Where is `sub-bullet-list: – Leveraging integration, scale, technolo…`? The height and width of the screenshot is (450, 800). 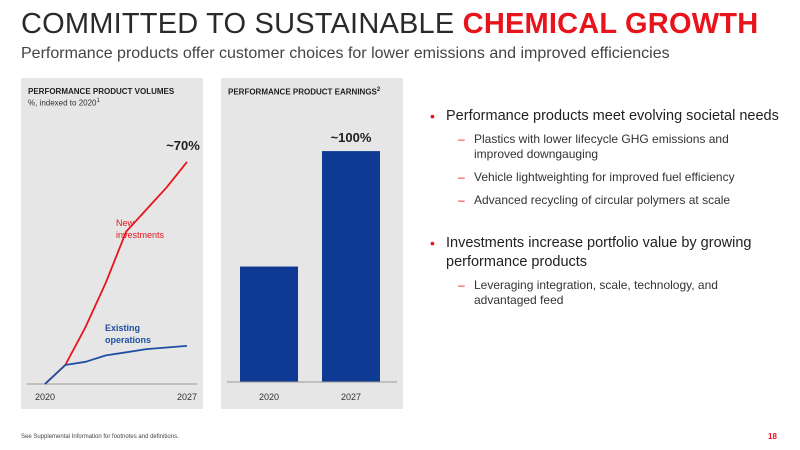 sub-bullet-list: – Leveraging integration, scale, technolo… is located at coordinates (605, 293).